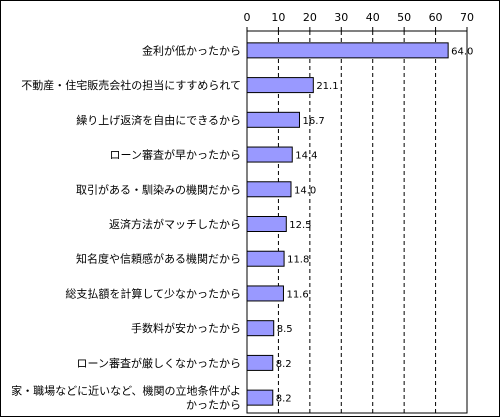 This screenshot has width=500, height=420. I want to click on data-label: 8.5, so click(285, 329).